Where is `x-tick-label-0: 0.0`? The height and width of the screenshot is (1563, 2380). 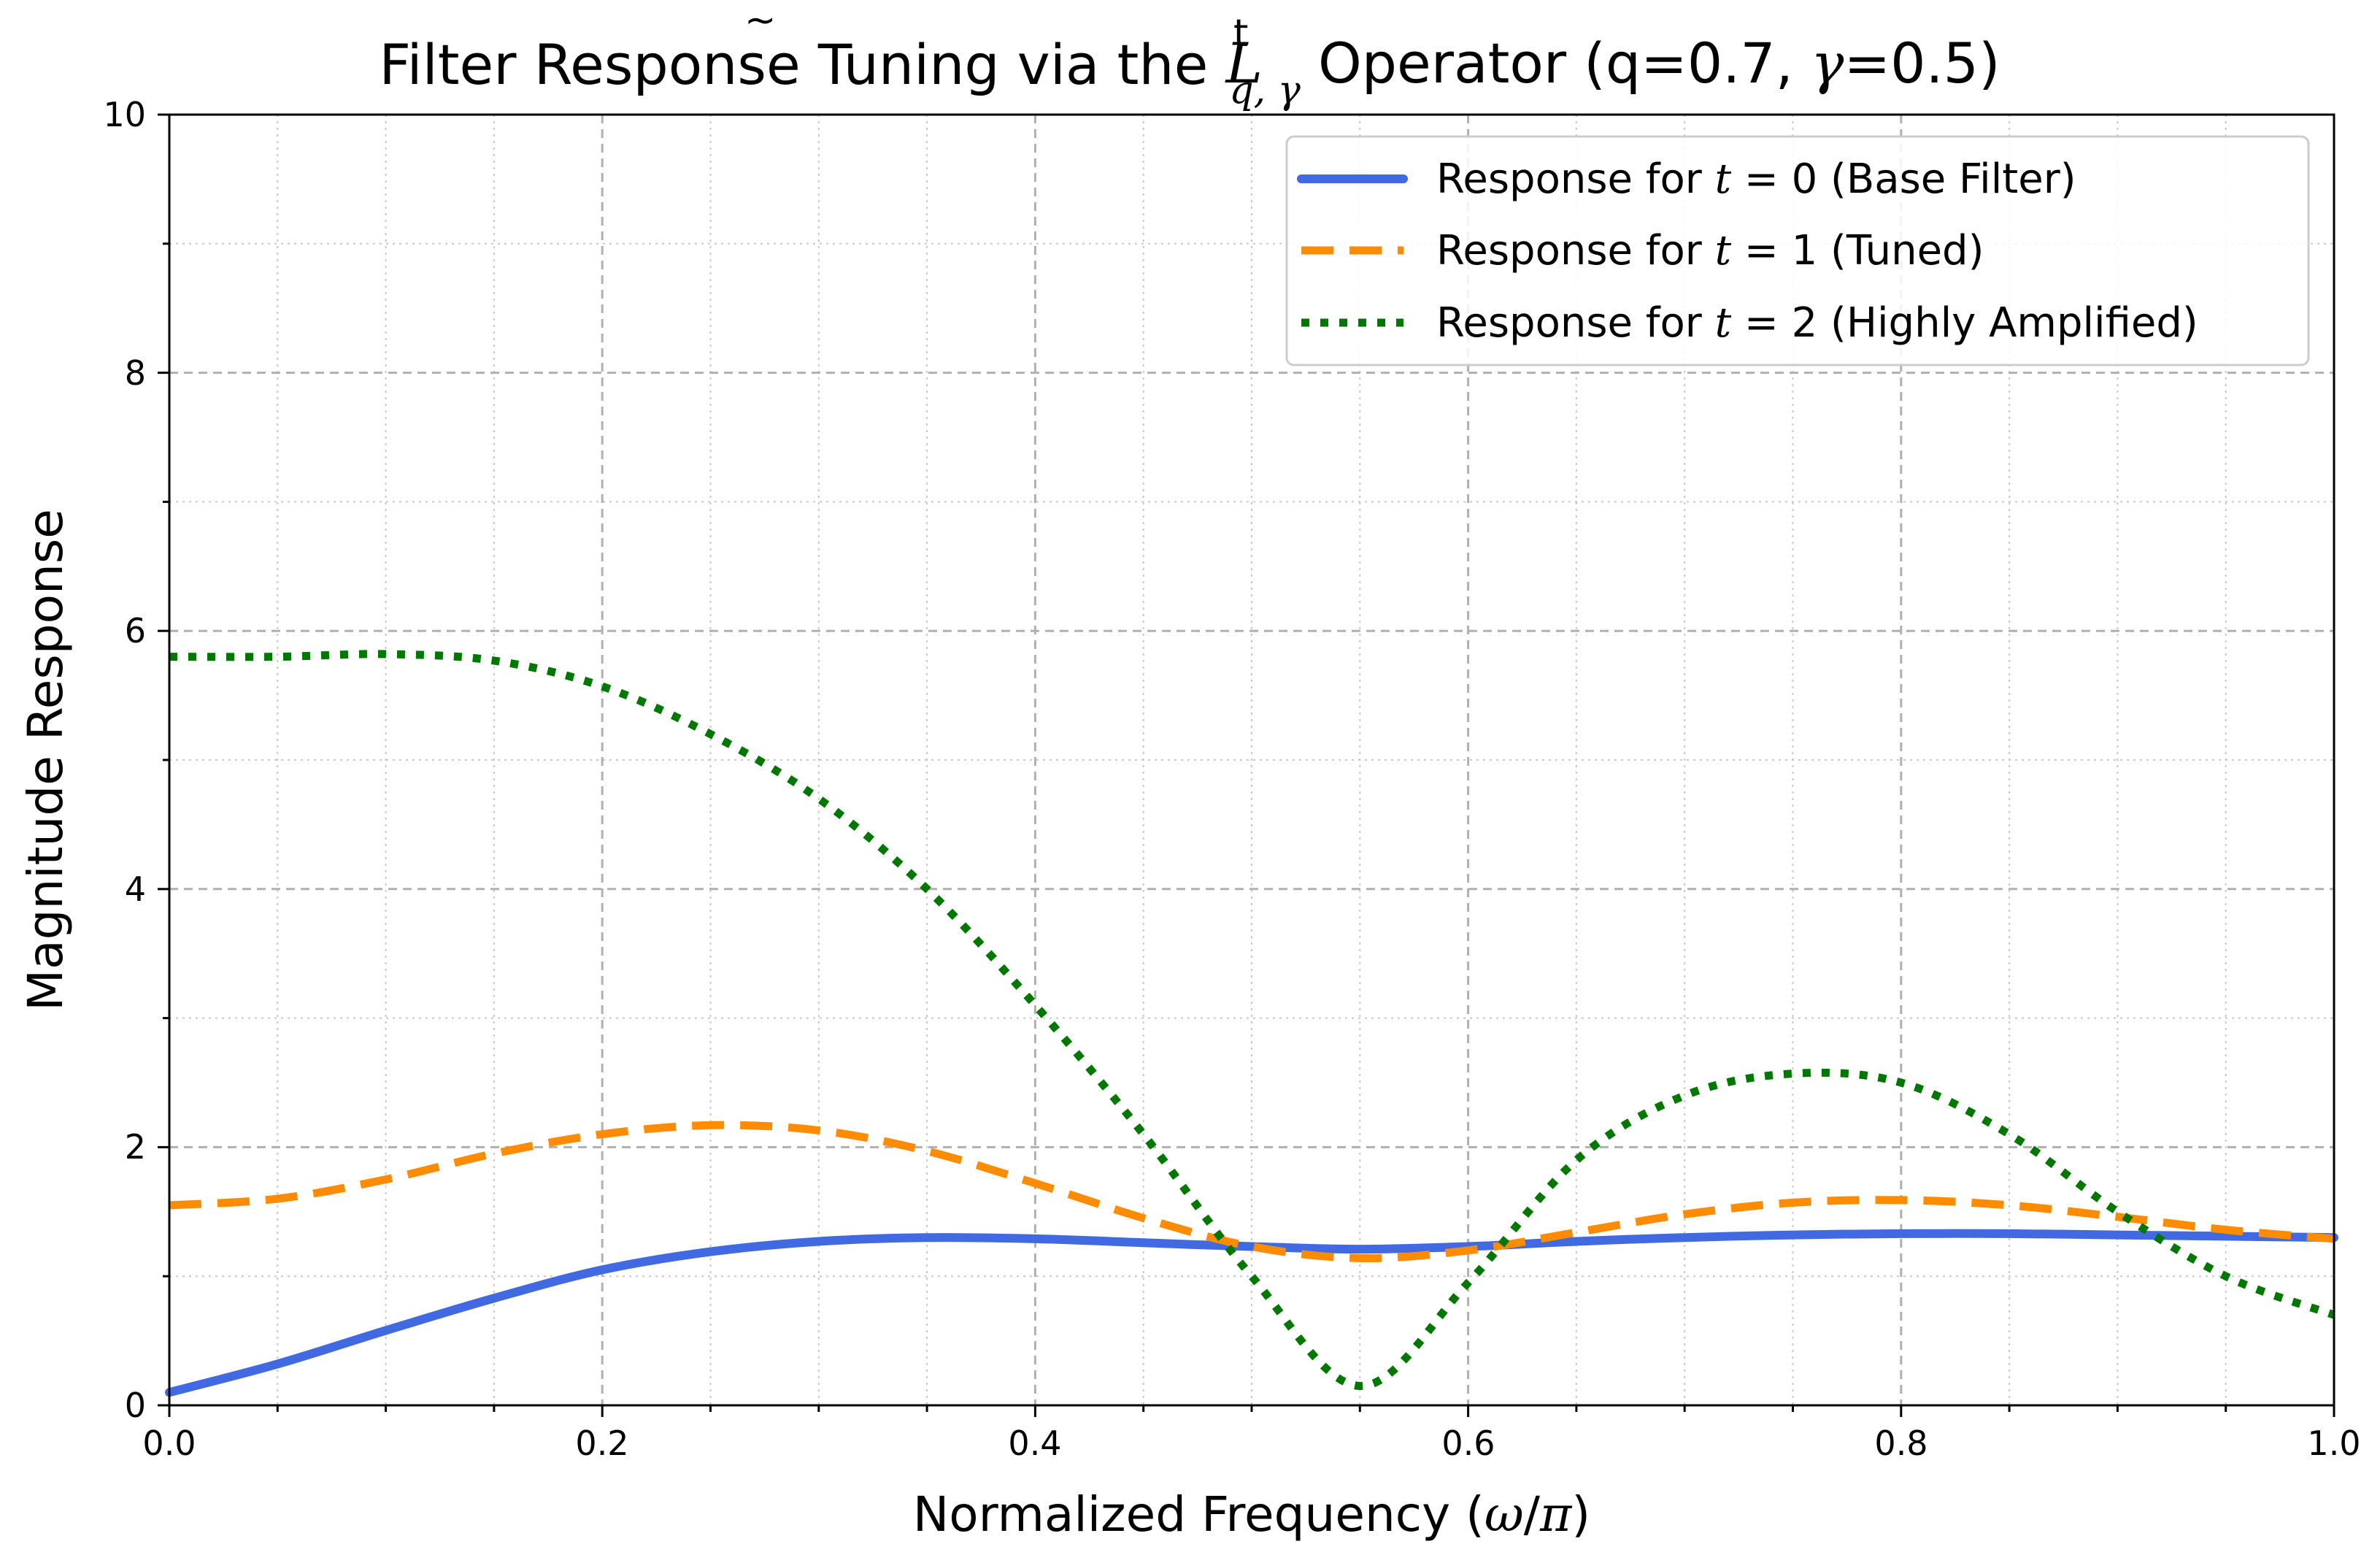
x-tick-label-0: 0.0 is located at coordinates (169, 1443).